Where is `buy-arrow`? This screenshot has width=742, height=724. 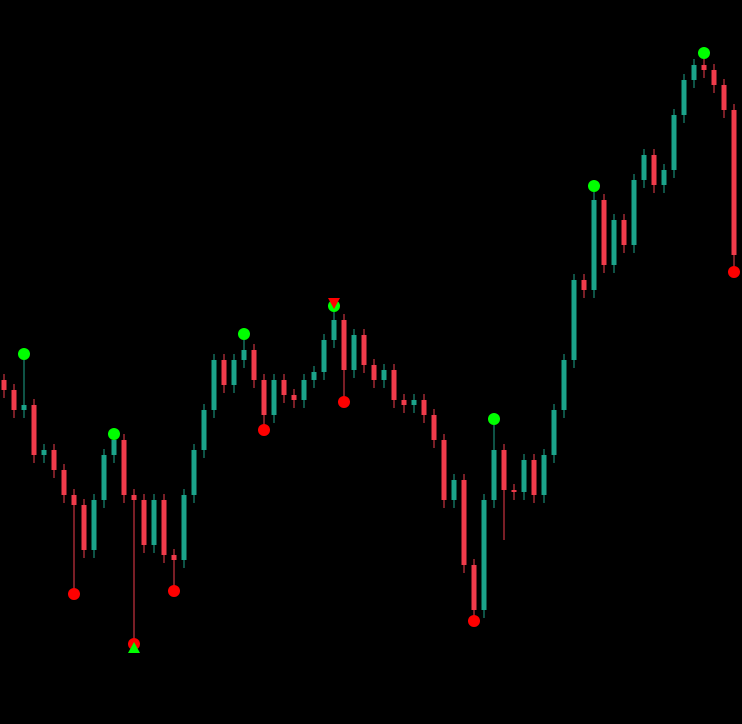 buy-arrow is located at coordinates (134, 647).